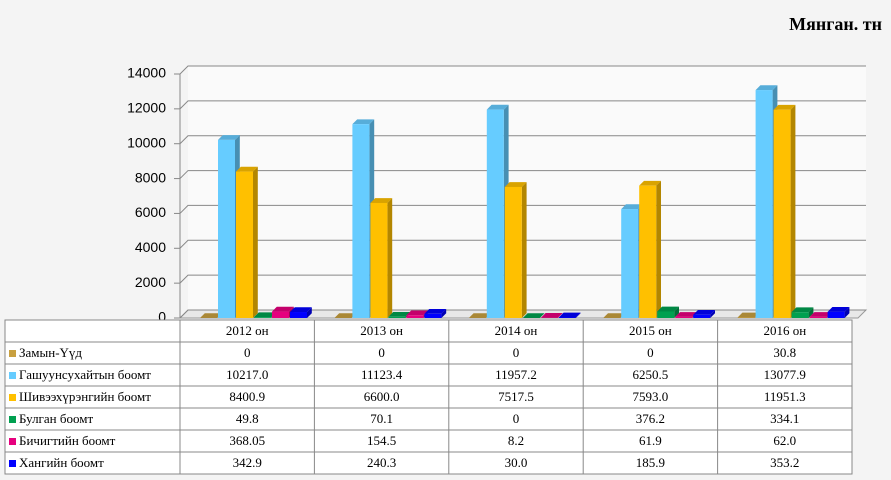 The image size is (891, 480). Describe the element at coordinates (56, 418) in the screenshot. I see `legend-label: Булган боомт` at that location.